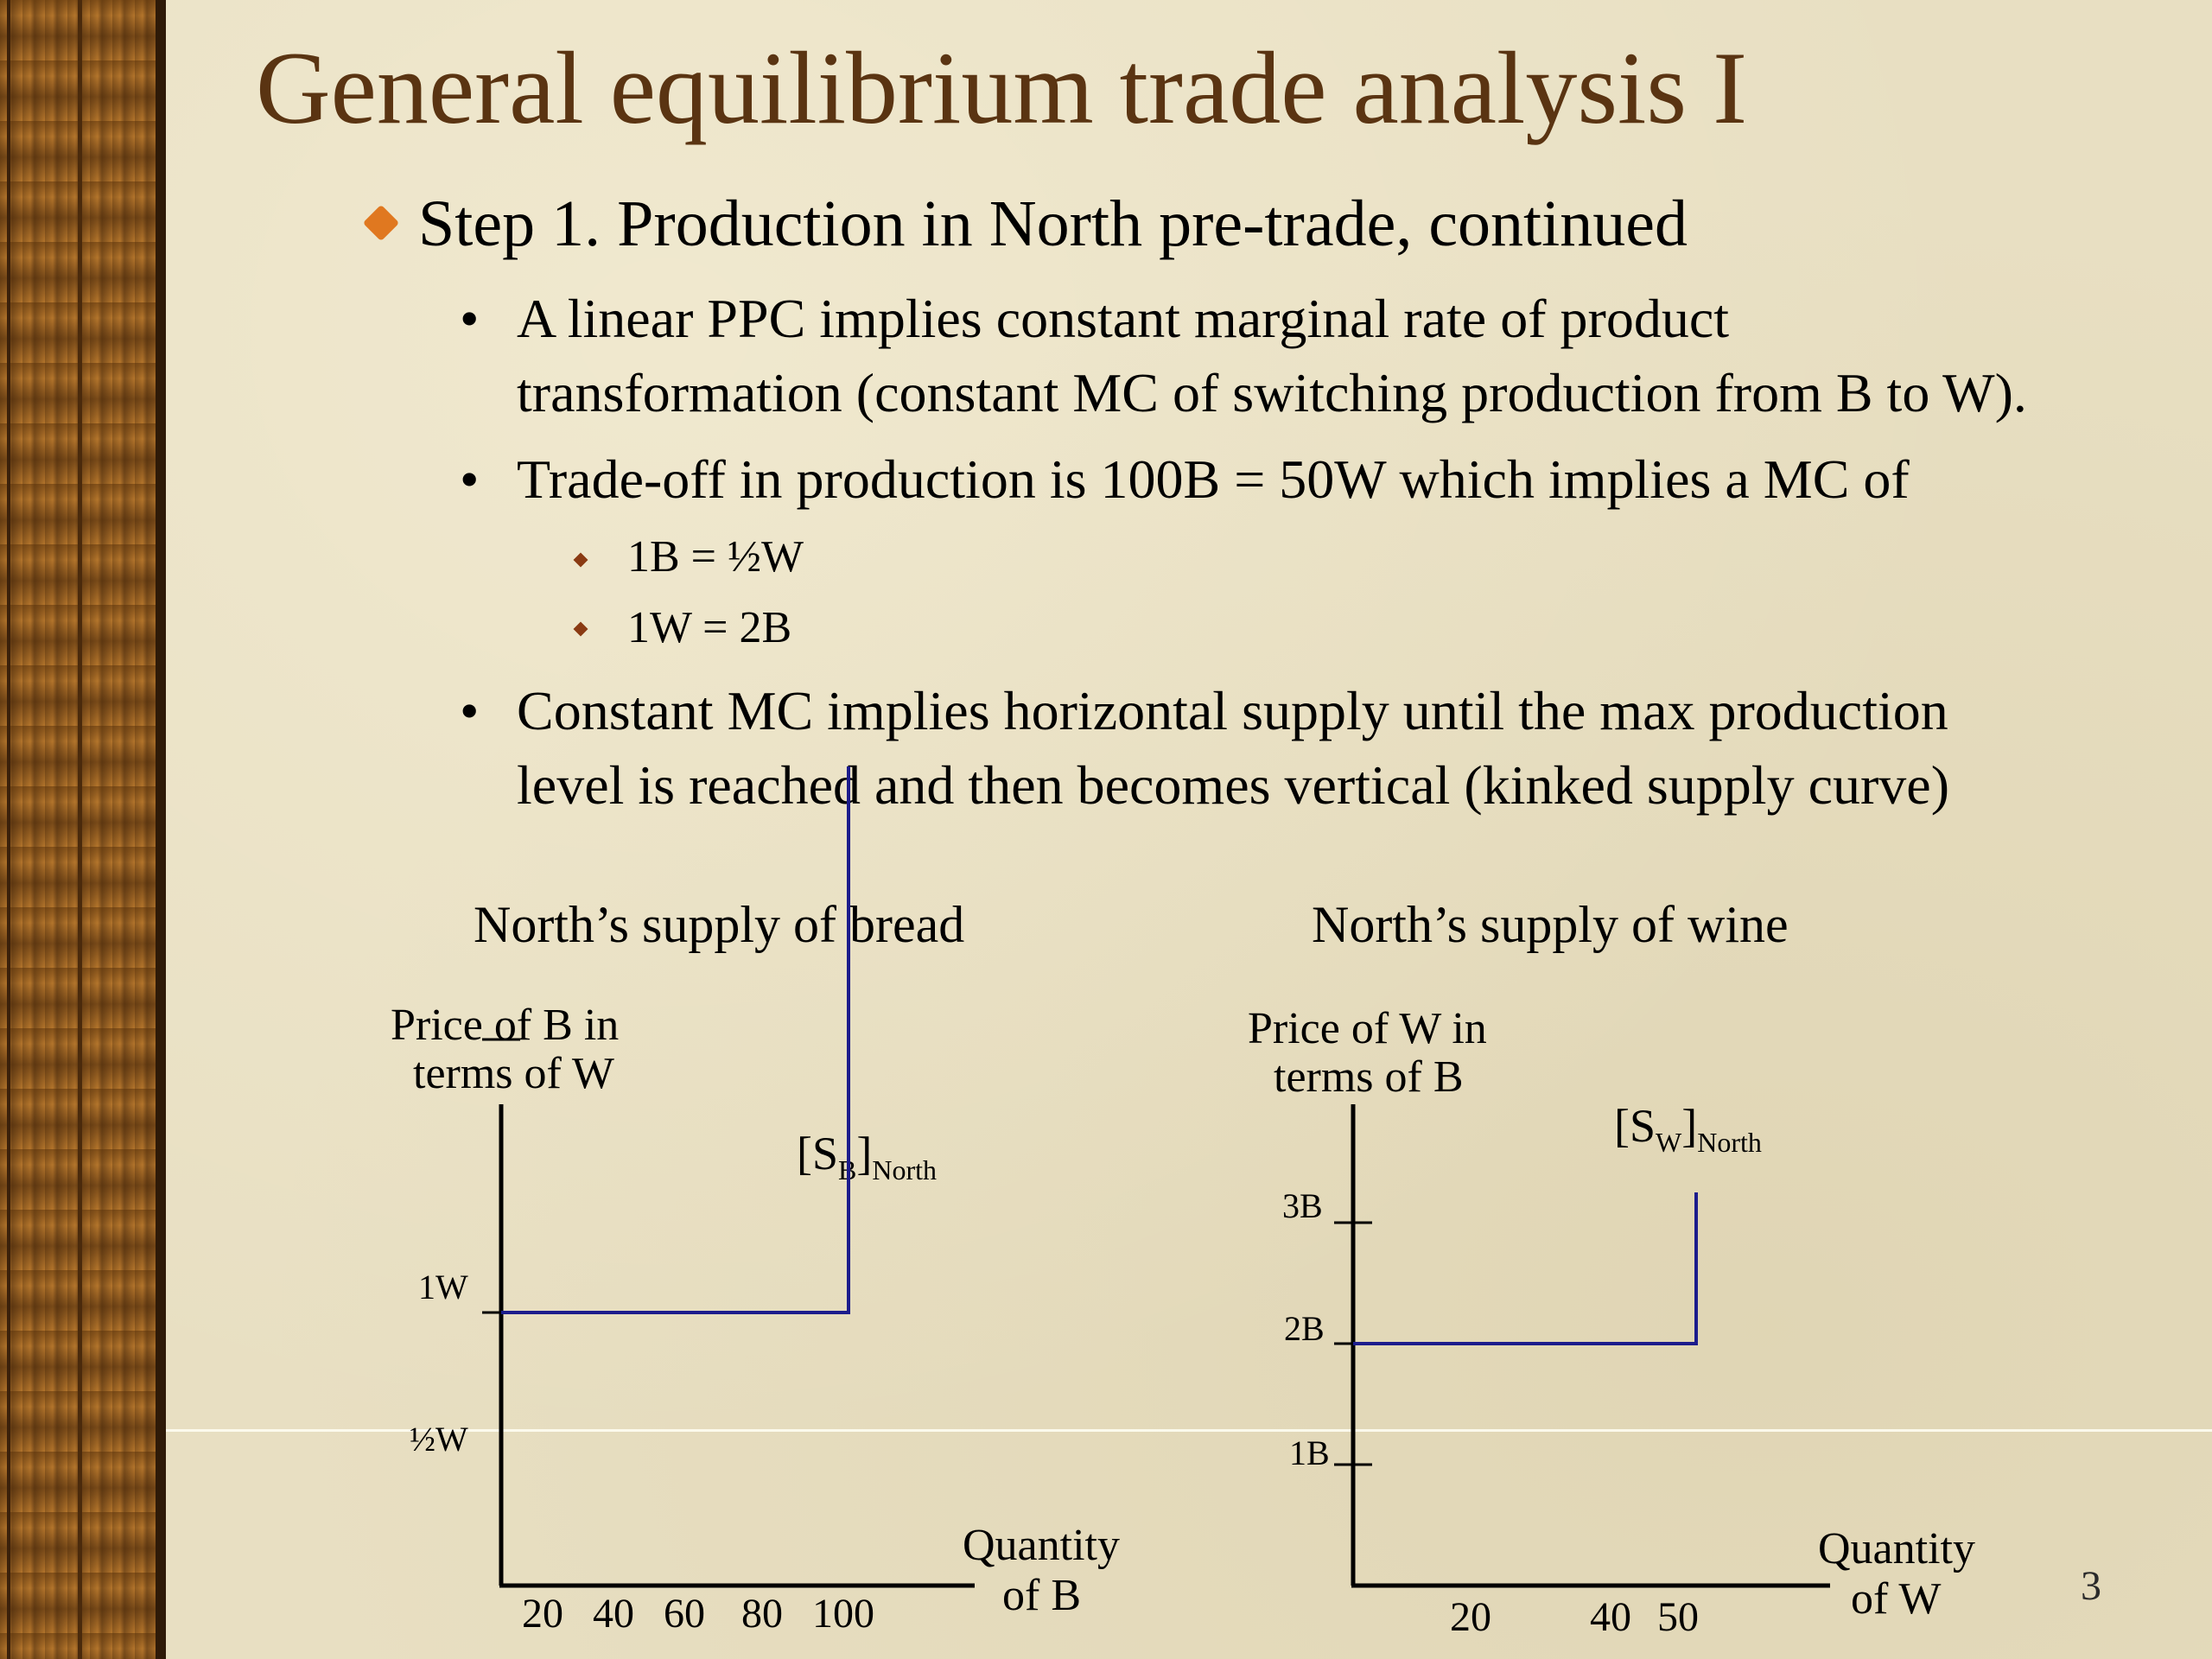  What do you see at coordinates (719, 924) in the screenshot?
I see `bread-chart-title: North’s supply of bread` at bounding box center [719, 924].